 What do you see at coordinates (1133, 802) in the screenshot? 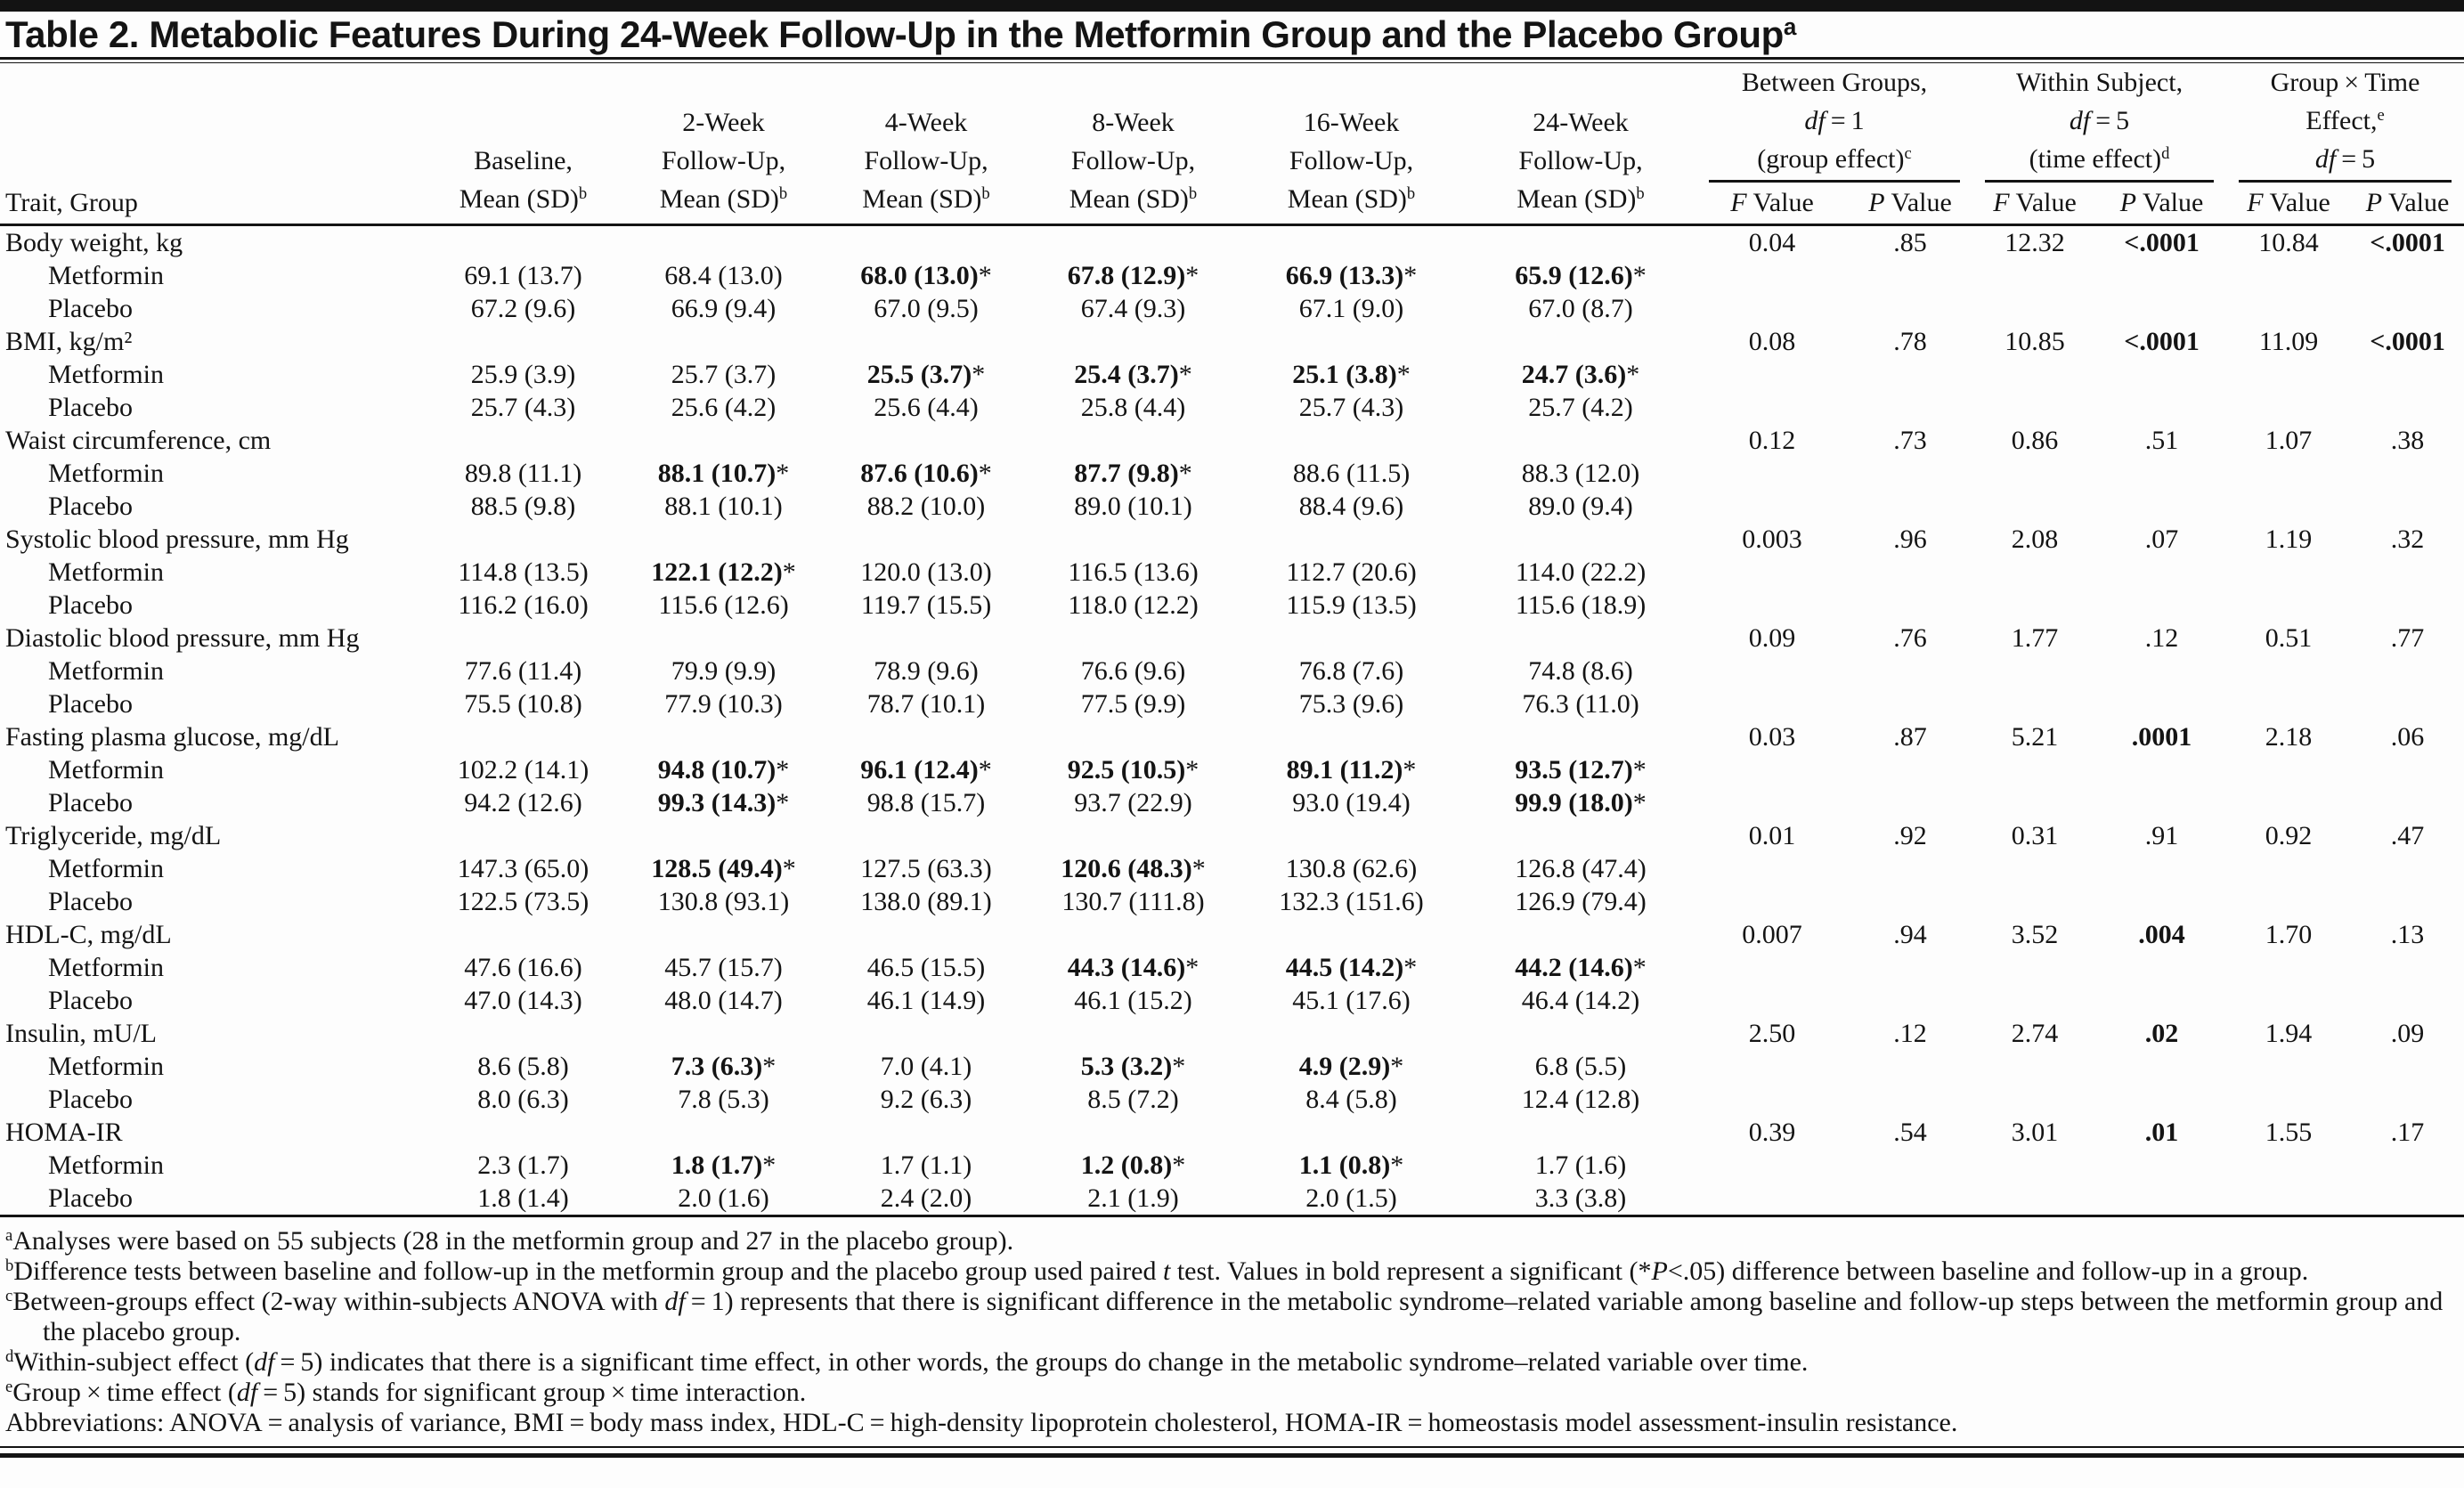
I see `mean-cell: 93.7 (22.9)` at bounding box center [1133, 802].